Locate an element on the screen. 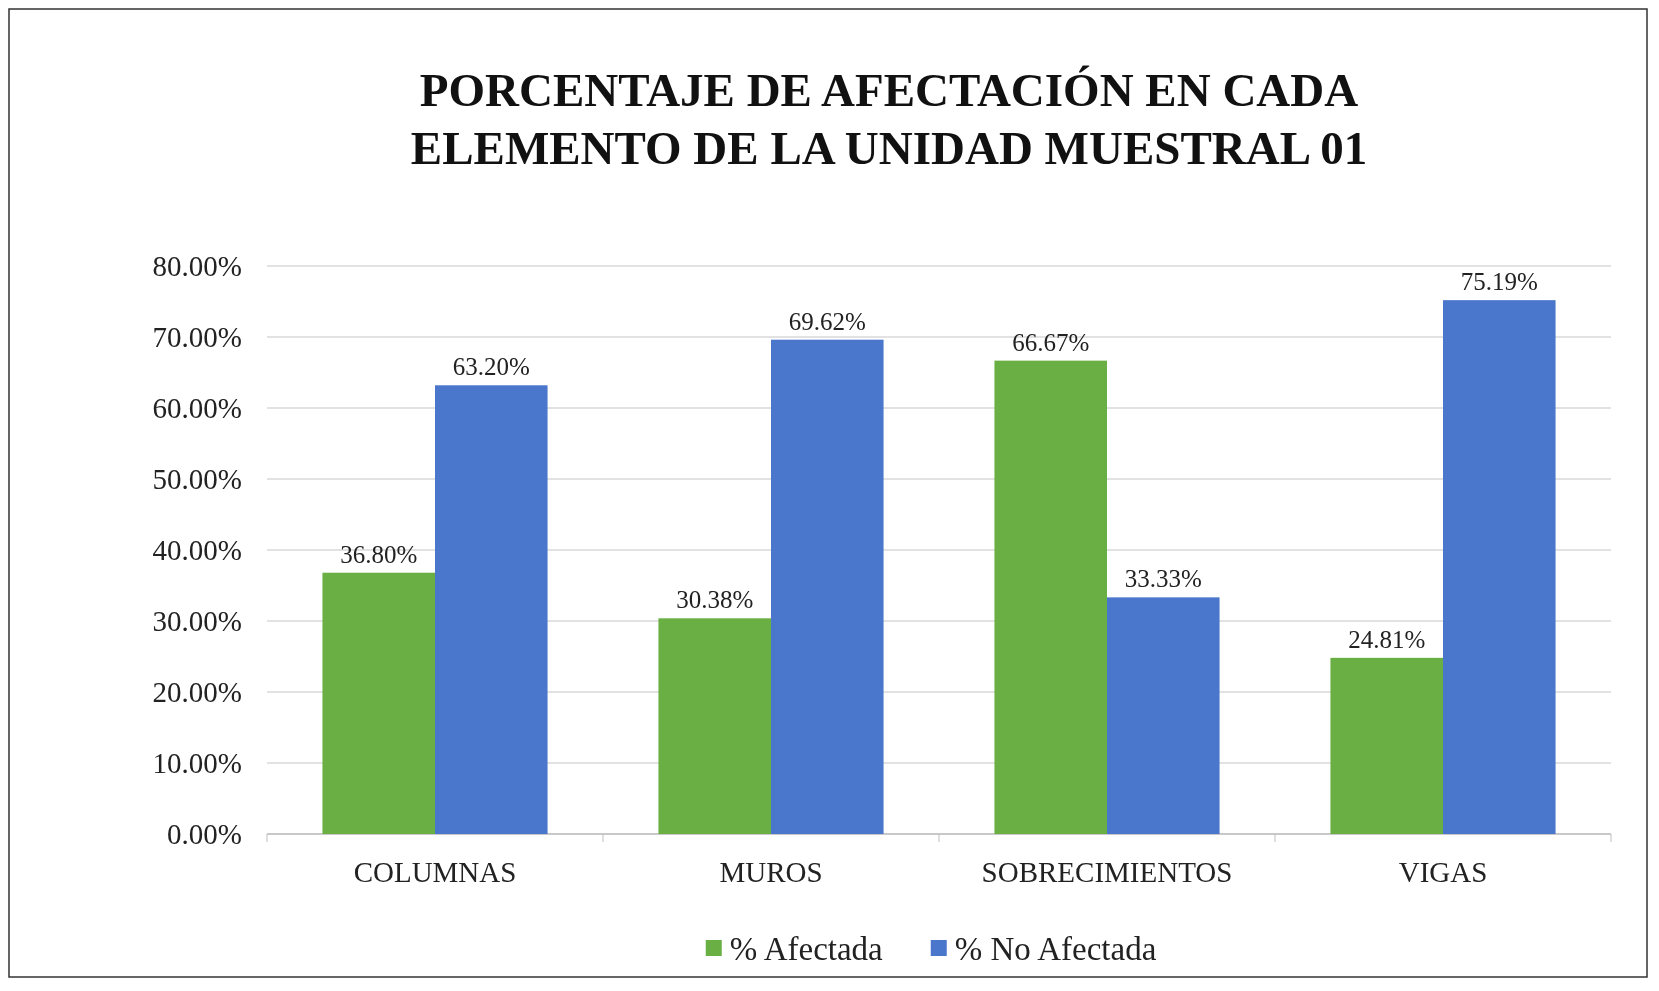  y-tick-label: 60.00% is located at coordinates (197, 408).